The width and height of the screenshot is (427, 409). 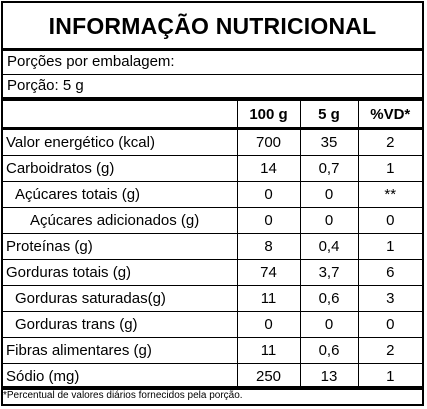 What do you see at coordinates (268, 376) in the screenshot?
I see `row-value-100g: 250` at bounding box center [268, 376].